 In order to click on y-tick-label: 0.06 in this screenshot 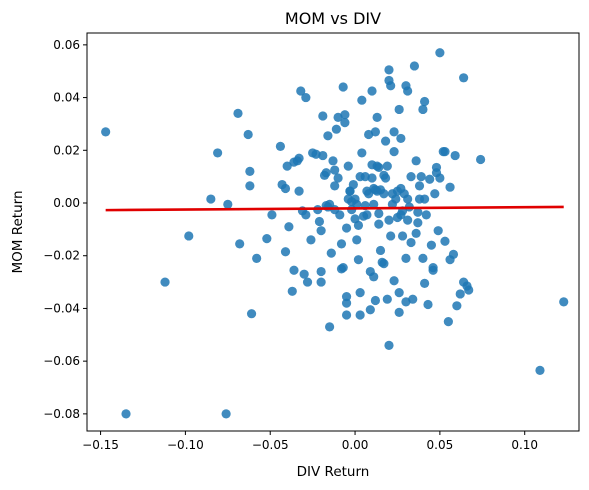, I will do `click(66, 45)`.